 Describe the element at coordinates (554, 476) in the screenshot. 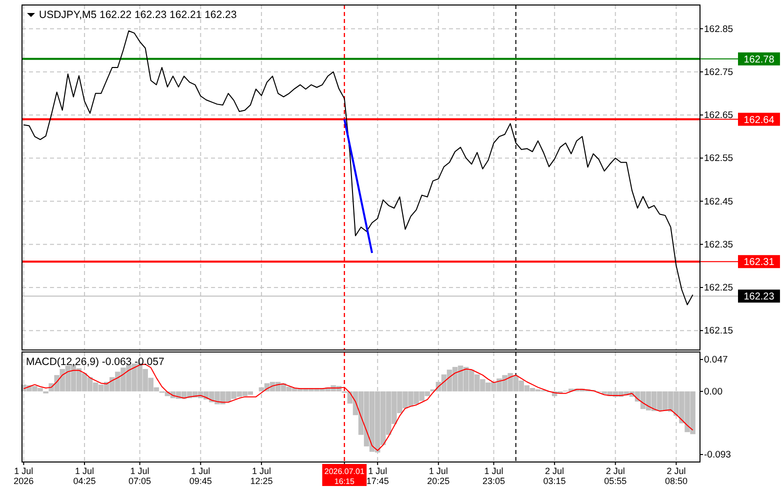

I see `x-tick-label: 2 Jul 03:15` at that location.